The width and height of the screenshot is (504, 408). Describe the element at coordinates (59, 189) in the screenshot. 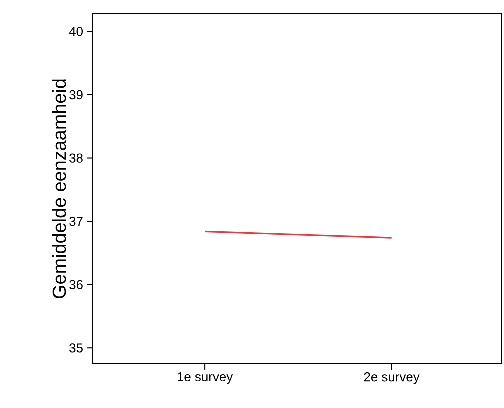

I see `y-axis-title: Gemiddelde eenzaamheid` at that location.